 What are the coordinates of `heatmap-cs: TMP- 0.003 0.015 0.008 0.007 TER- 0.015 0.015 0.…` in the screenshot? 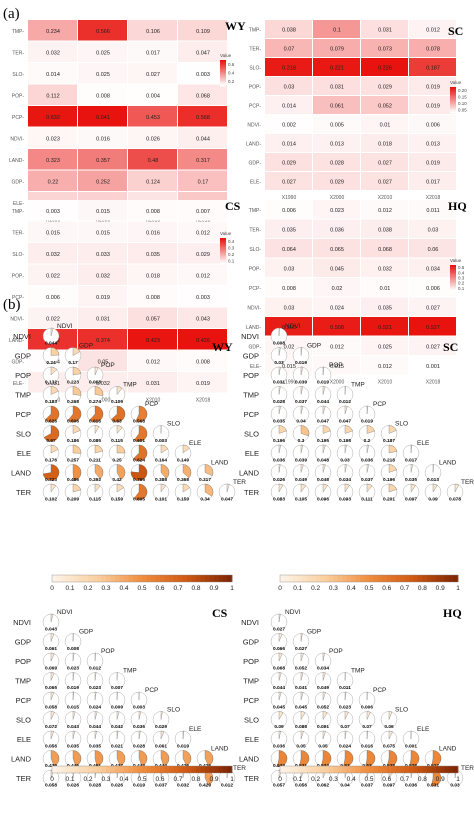 It's located at (125, 301).